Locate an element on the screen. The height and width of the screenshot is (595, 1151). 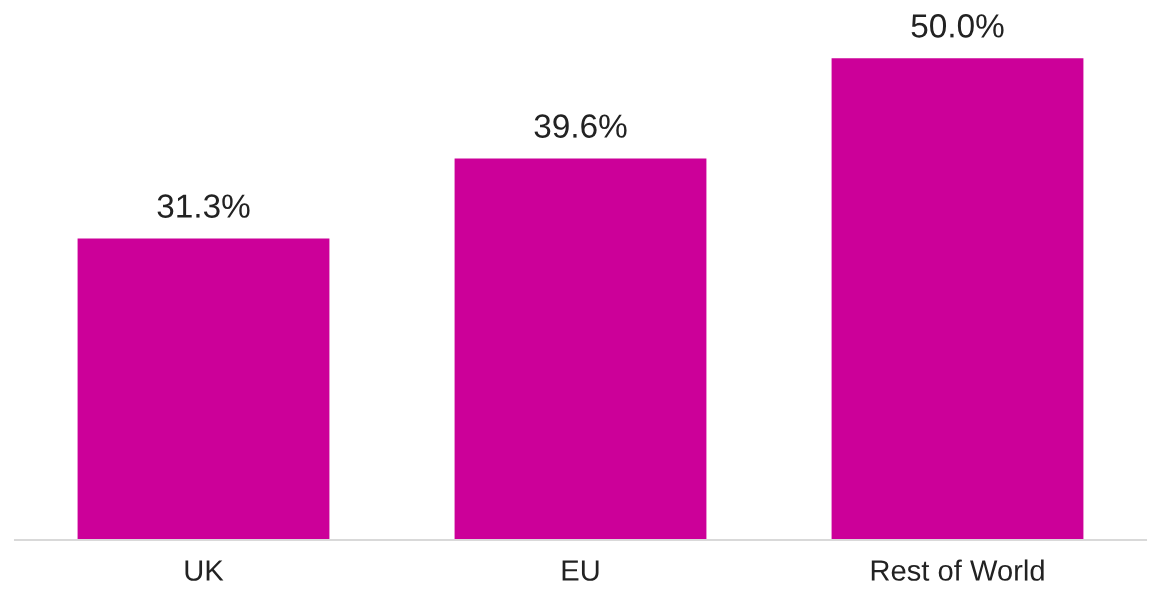
x-tick-label: Rest of World is located at coordinates (957, 570).